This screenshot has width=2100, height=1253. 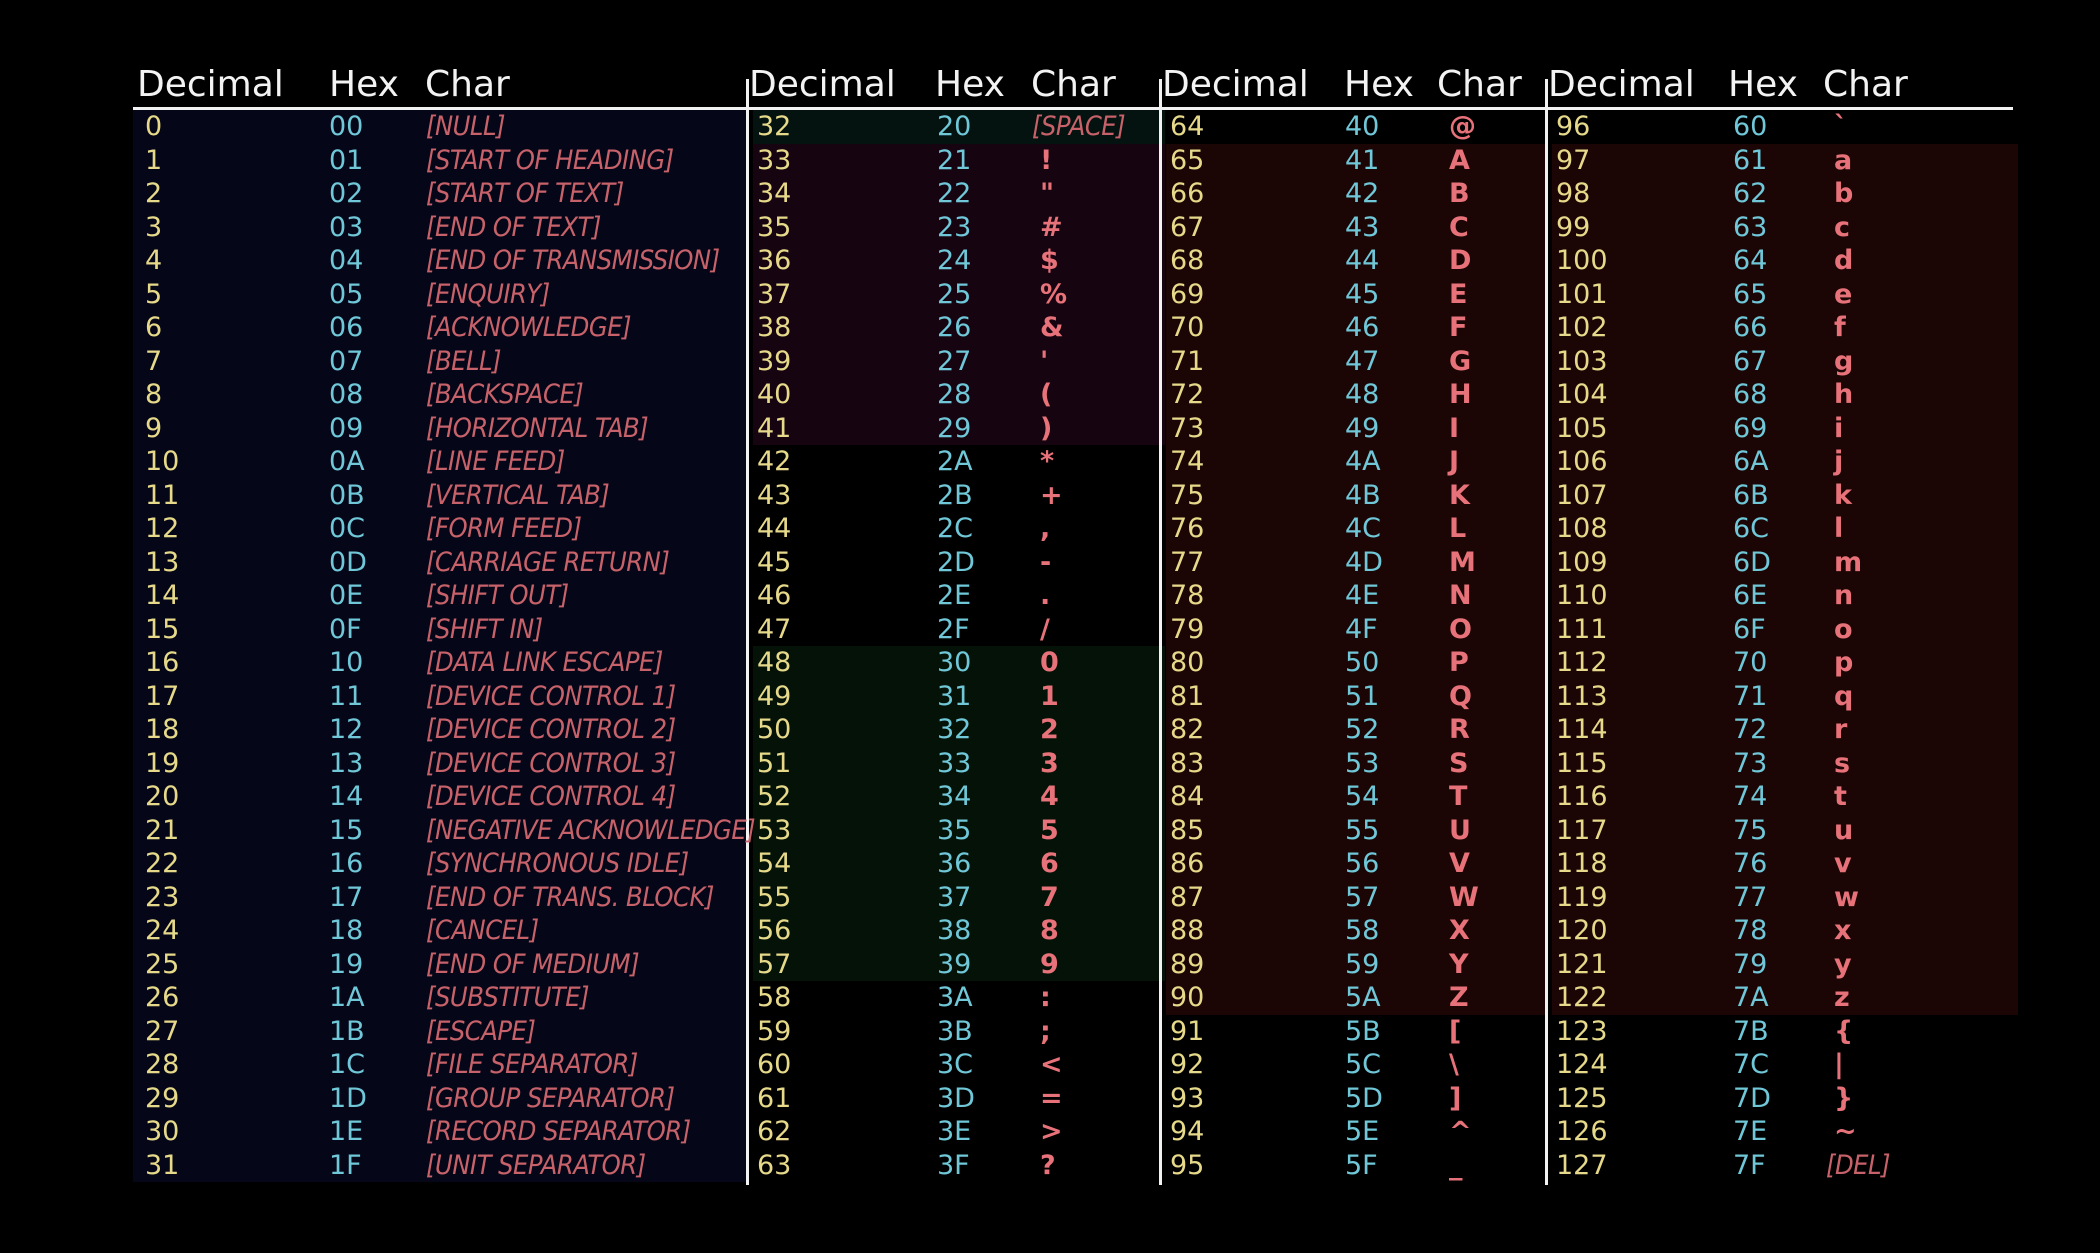 What do you see at coordinates (1458, 796) in the screenshot?
I see `char-glyph: T` at bounding box center [1458, 796].